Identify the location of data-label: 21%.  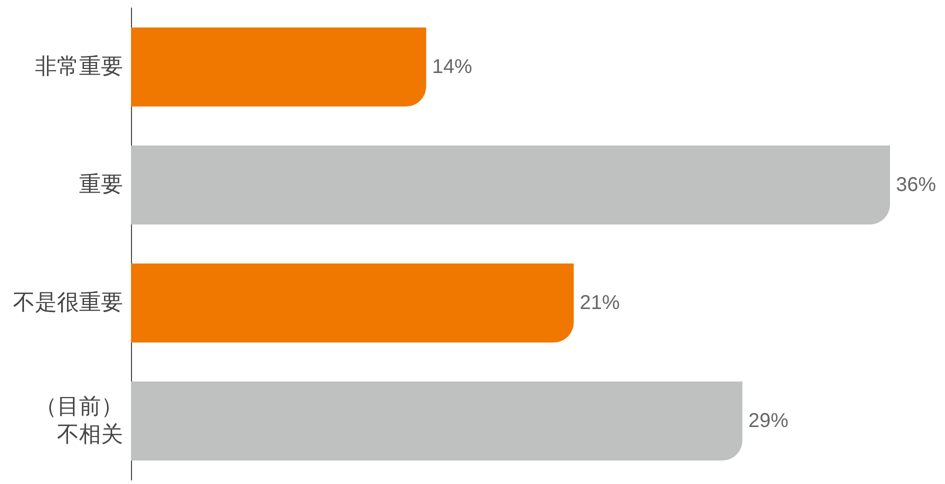
(600, 303).